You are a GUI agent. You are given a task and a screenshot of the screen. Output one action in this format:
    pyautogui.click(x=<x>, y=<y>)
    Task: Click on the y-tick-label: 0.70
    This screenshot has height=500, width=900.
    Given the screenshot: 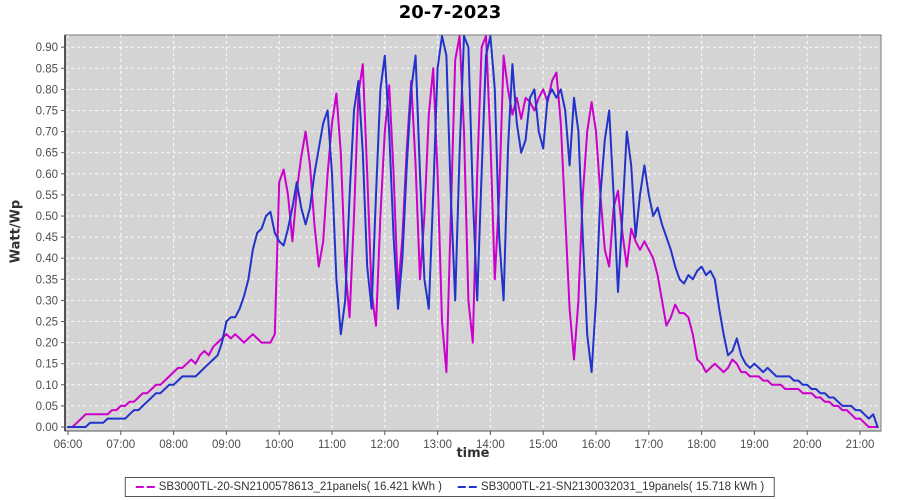 What is the action you would take?
    pyautogui.click(x=47, y=133)
    